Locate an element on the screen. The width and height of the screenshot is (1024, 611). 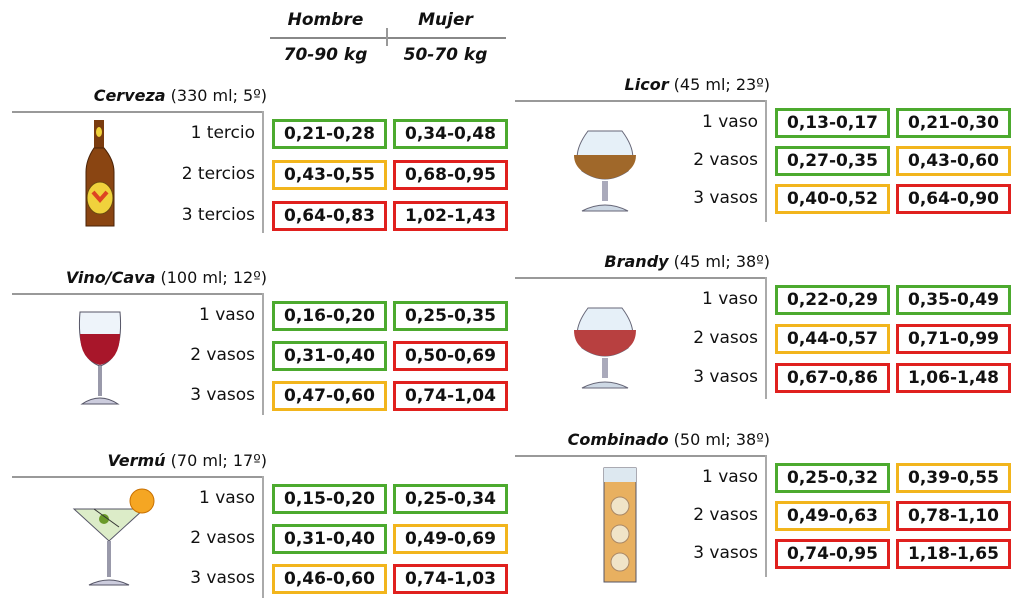
mujer-range-badge: 0,21-0,30 is located at coordinates (953, 123).